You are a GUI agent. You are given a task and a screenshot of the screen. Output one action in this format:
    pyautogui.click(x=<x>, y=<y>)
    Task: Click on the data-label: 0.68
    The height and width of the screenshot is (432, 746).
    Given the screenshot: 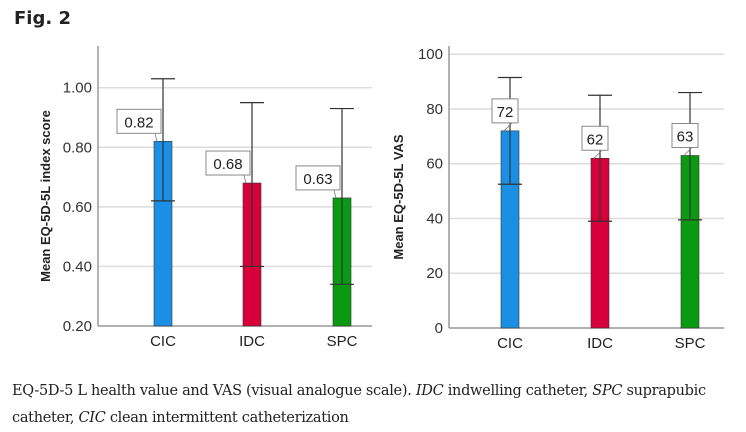 What is the action you would take?
    pyautogui.click(x=227, y=164)
    